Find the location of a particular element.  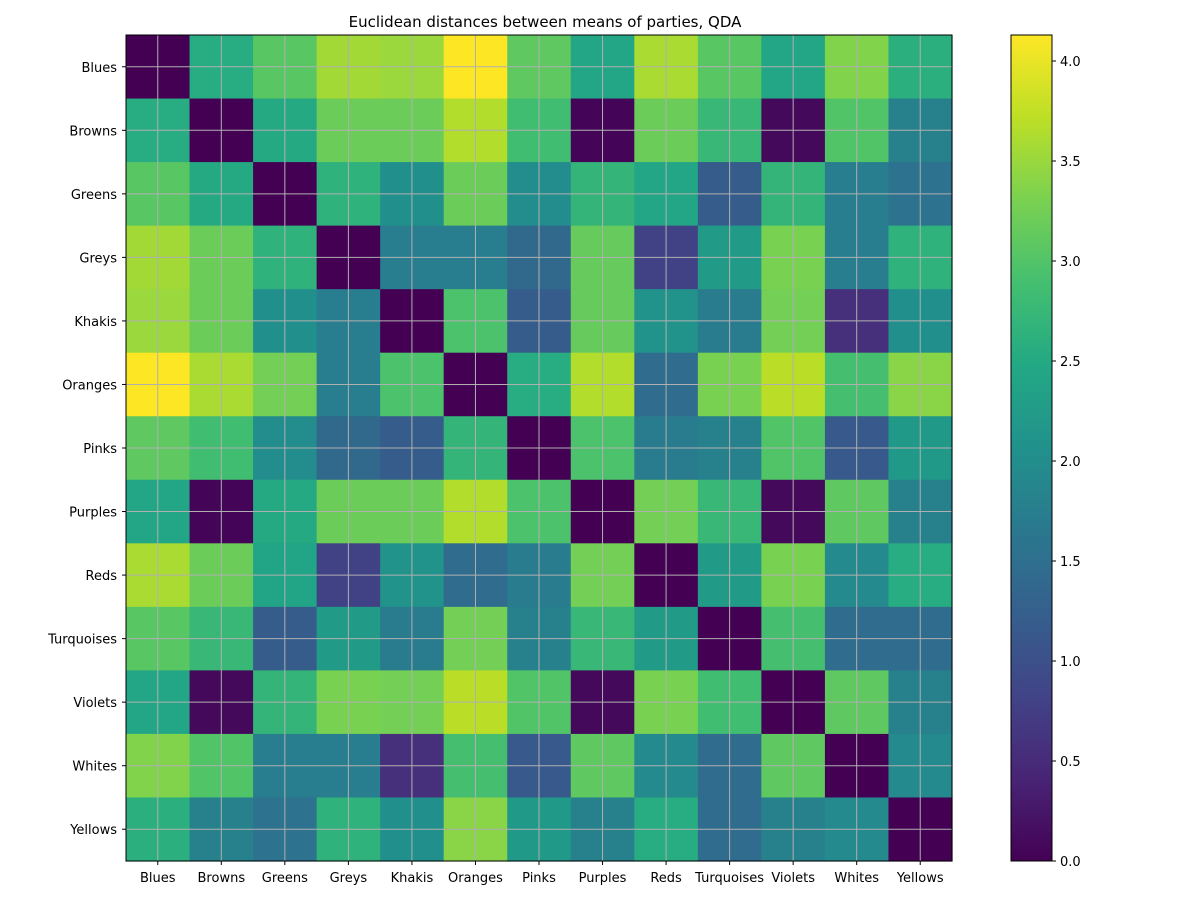

colorbar-tick-label: 3.0 is located at coordinates (1070, 262).